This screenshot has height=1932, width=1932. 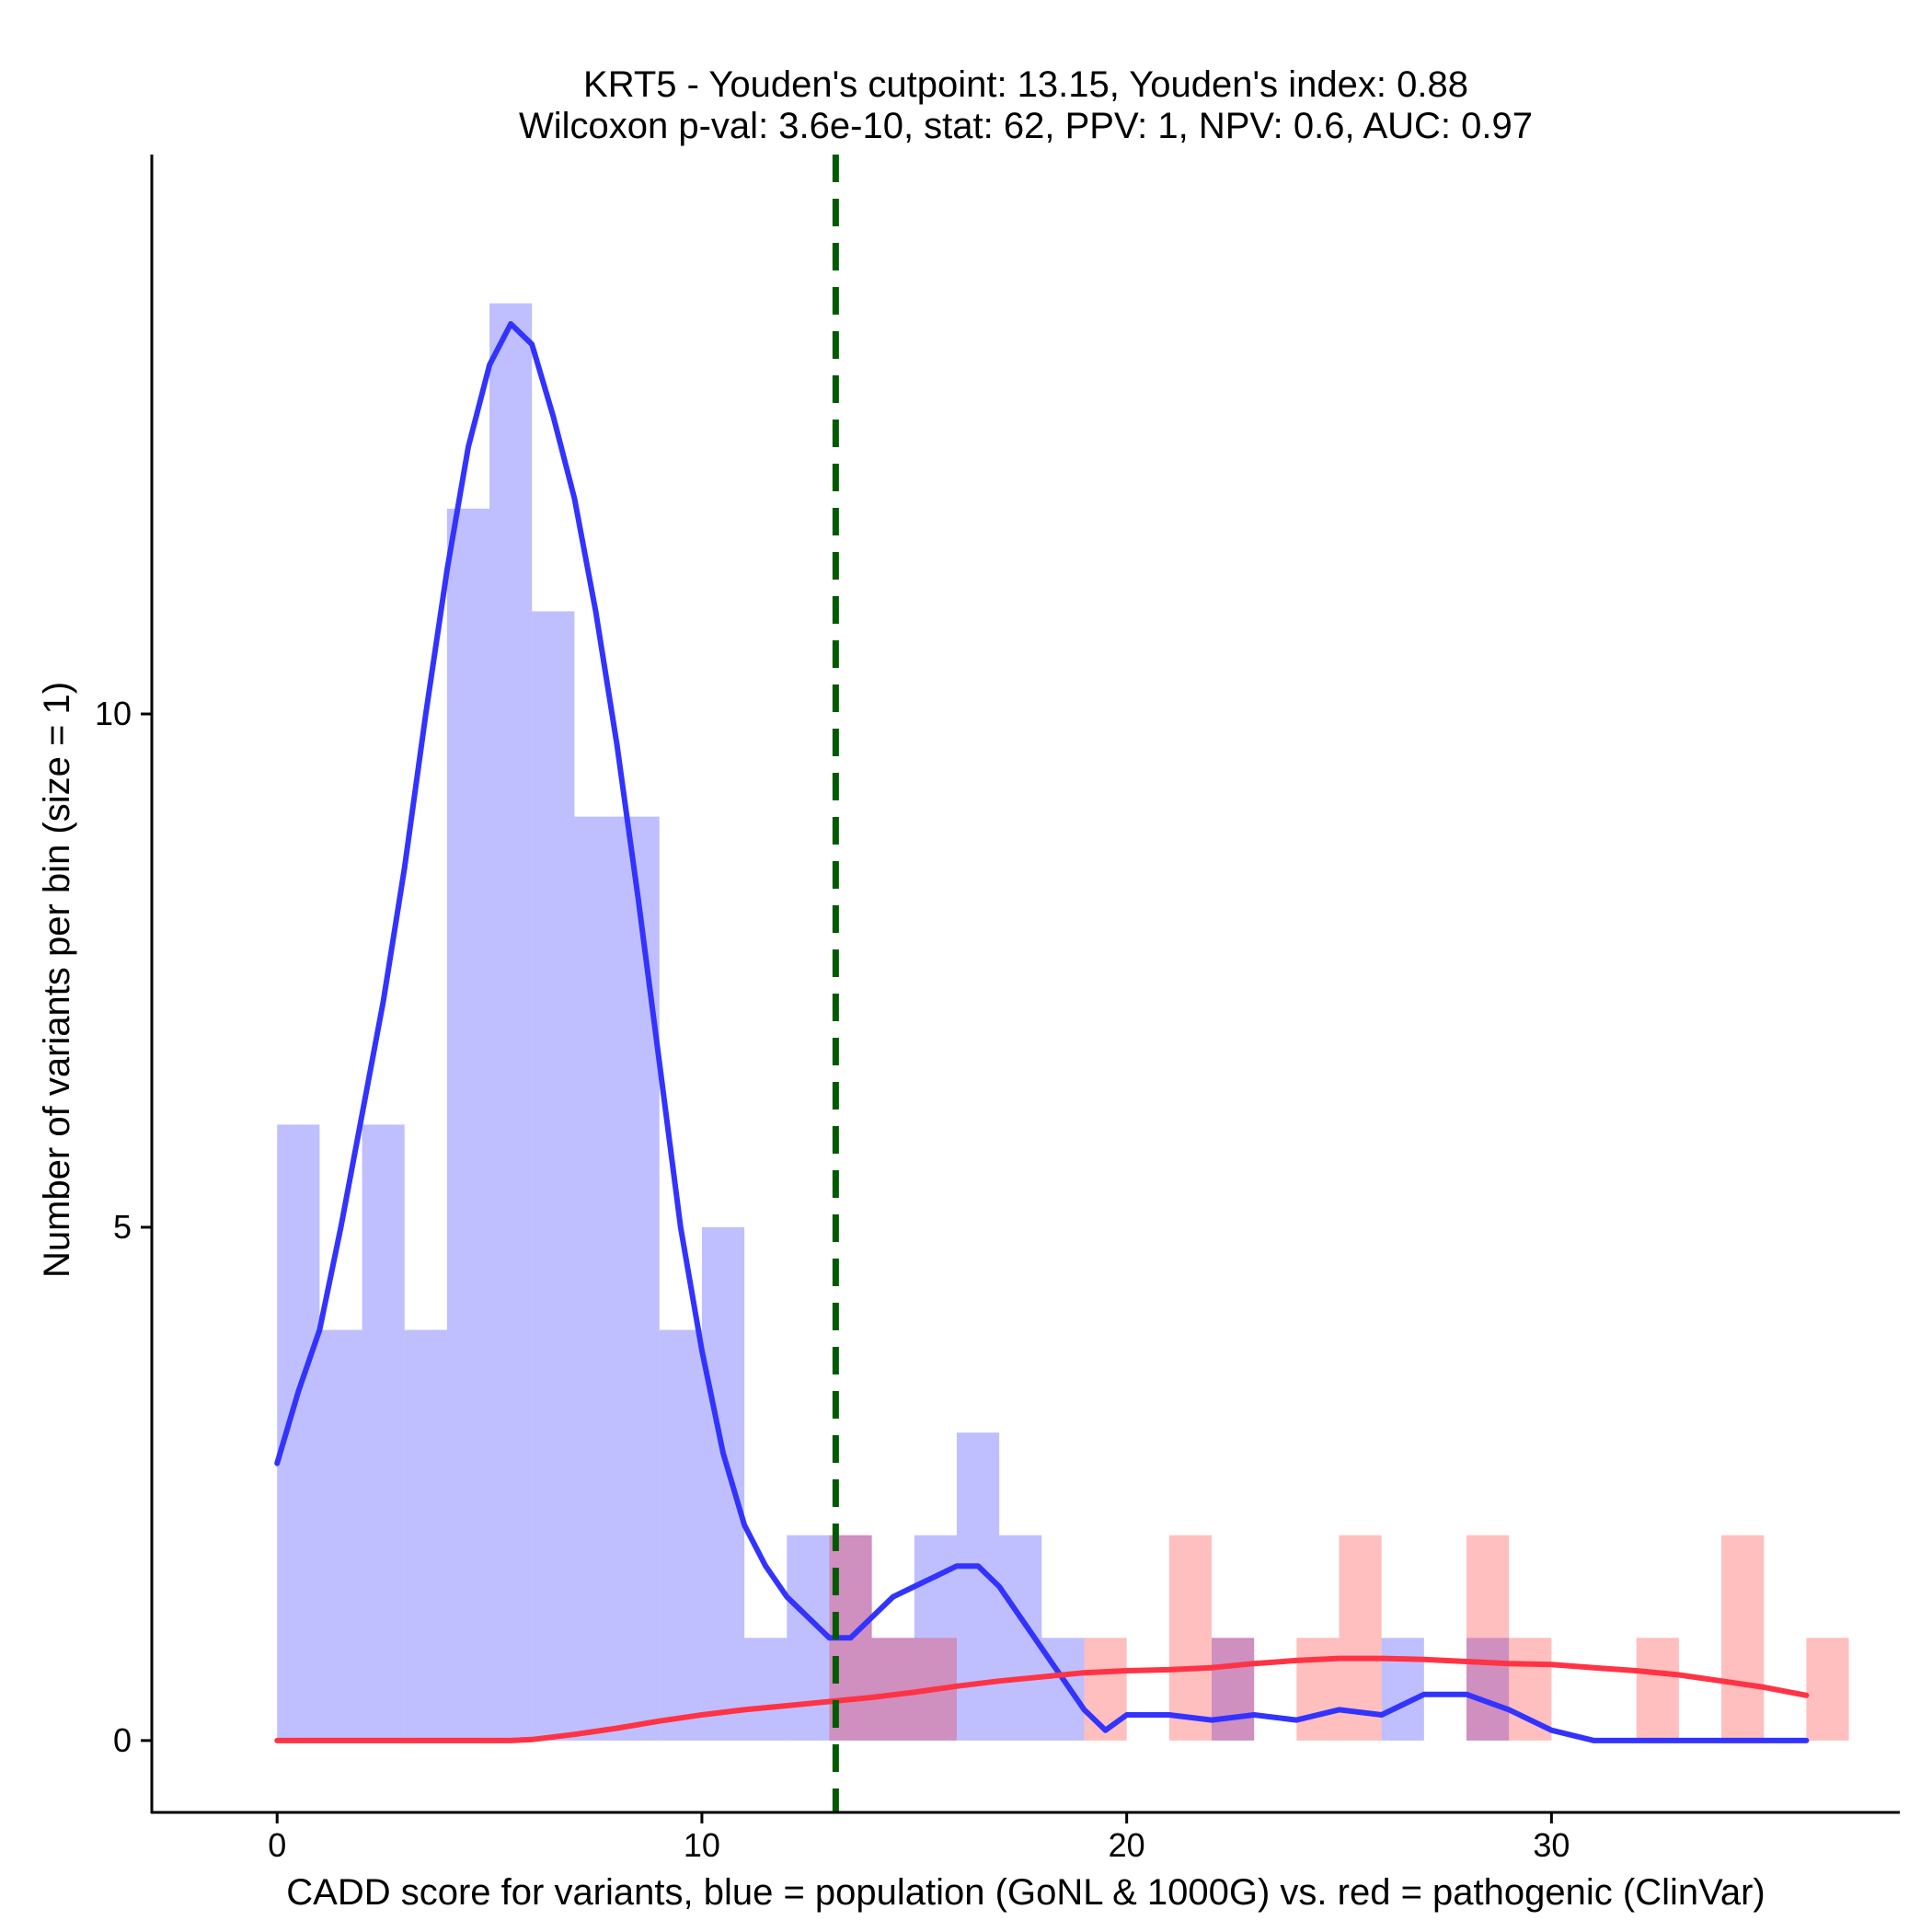 What do you see at coordinates (113, 713) in the screenshot?
I see `y-tick-label: 10` at bounding box center [113, 713].